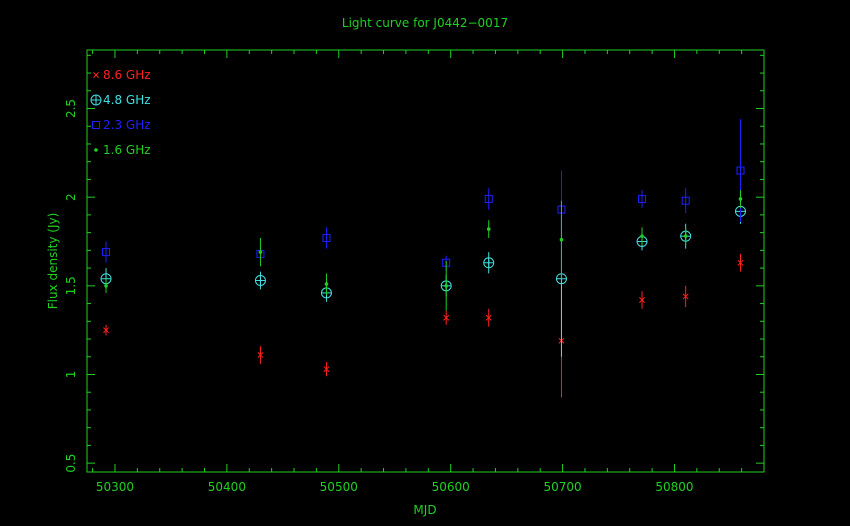  What do you see at coordinates (115, 487) in the screenshot?
I see `x-tick-label: 50300` at bounding box center [115, 487].